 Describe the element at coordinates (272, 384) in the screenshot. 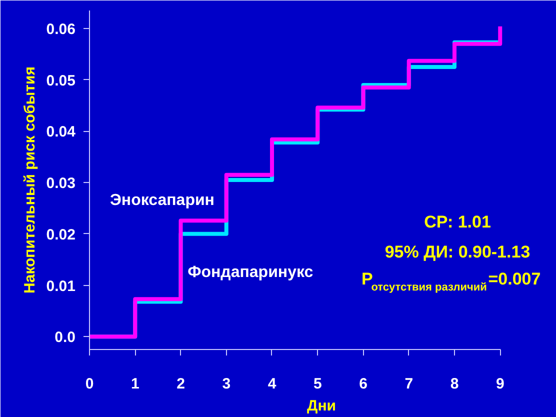

I see `x-tick-label: 4` at that location.